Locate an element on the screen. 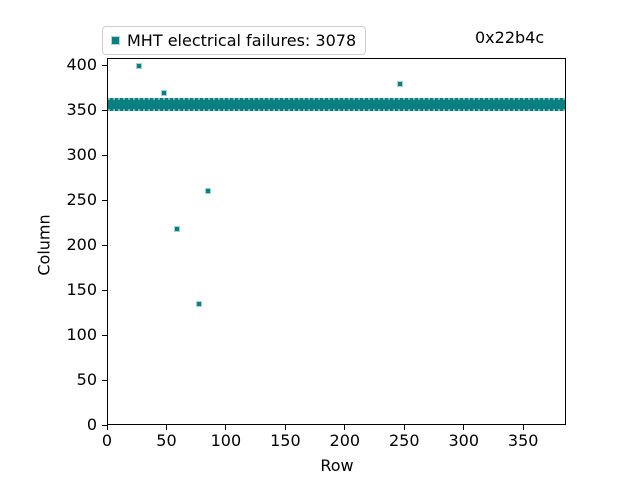  y-tick-label: 150 is located at coordinates (81, 290).